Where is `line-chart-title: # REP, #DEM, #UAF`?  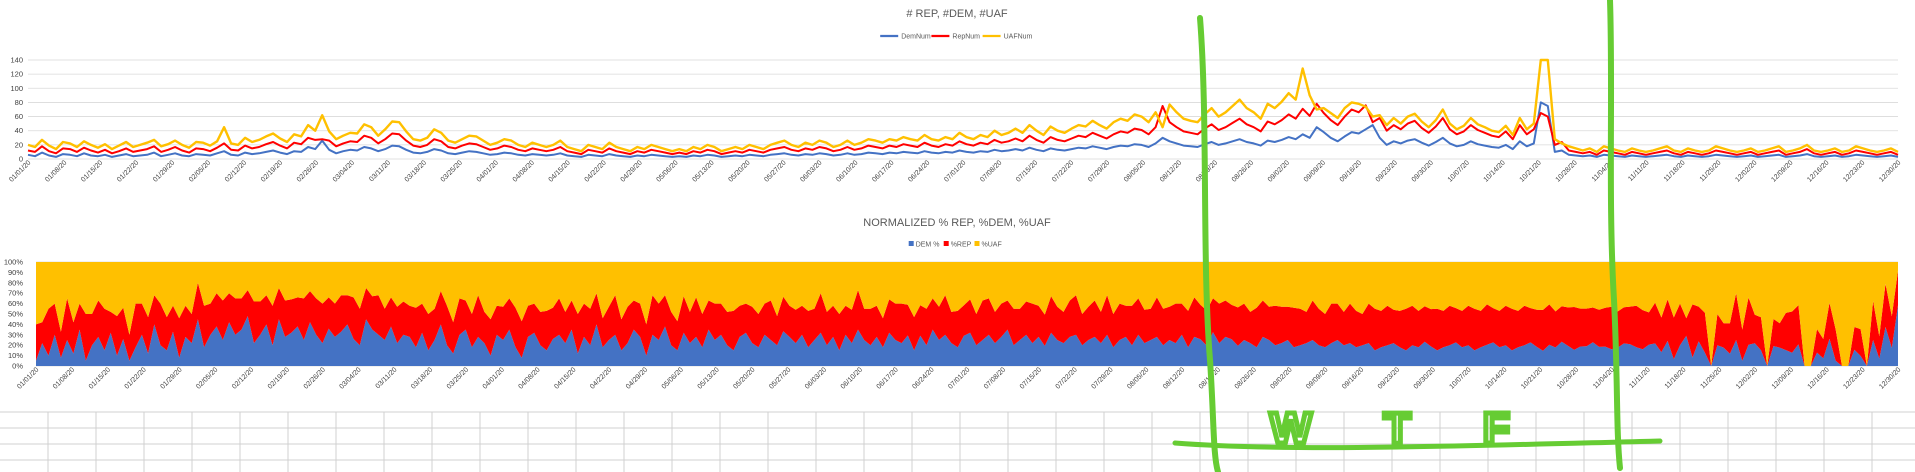 line-chart-title: # REP, #DEM, #UAF is located at coordinates (957, 14).